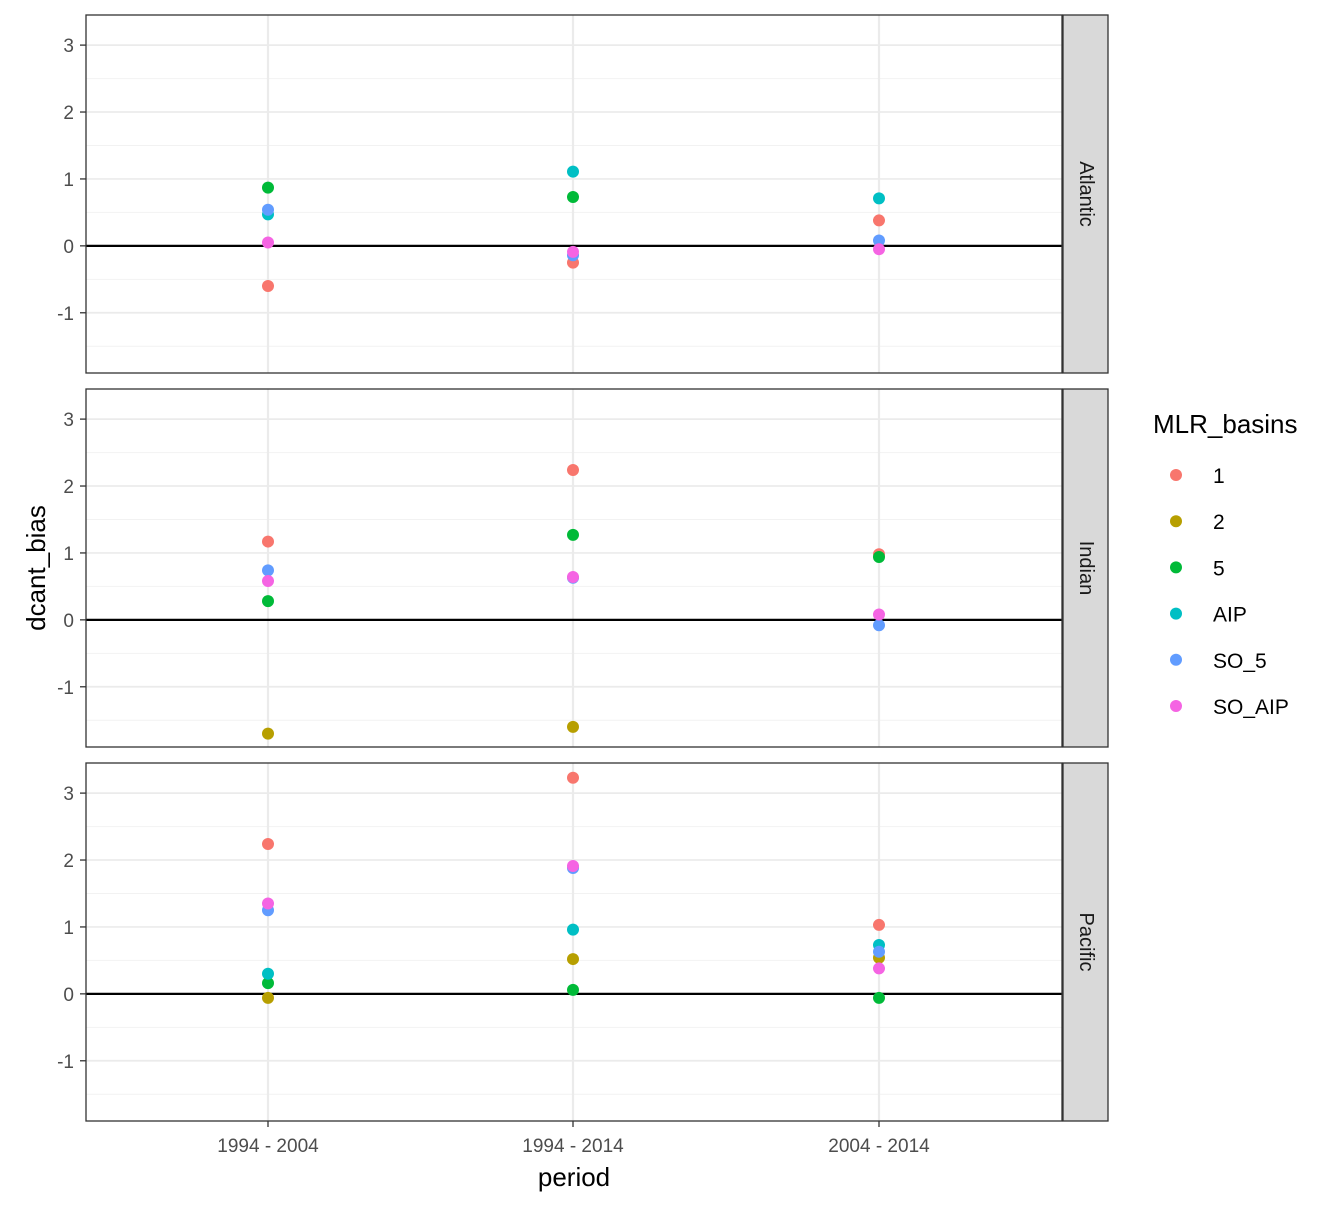  Describe the element at coordinates (1219, 522) in the screenshot. I see `legend-label: 2` at that location.